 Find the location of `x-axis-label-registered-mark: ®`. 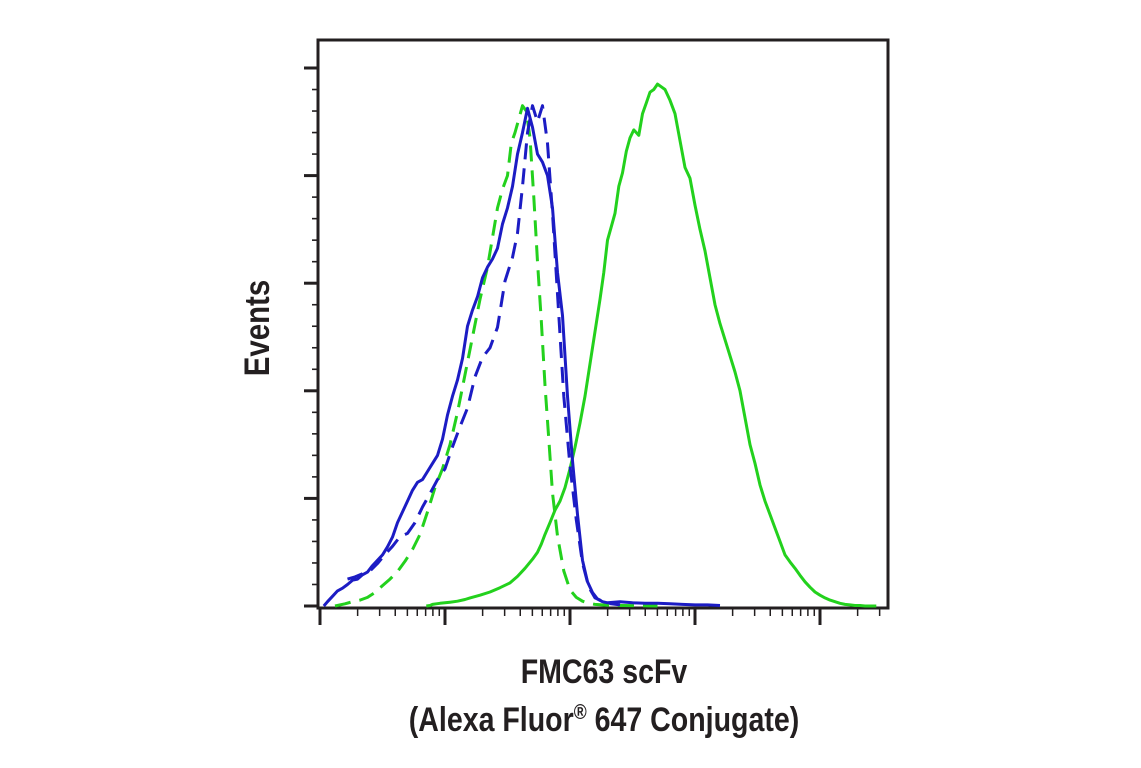

x-axis-label-registered-mark: ® is located at coordinates (580, 713).